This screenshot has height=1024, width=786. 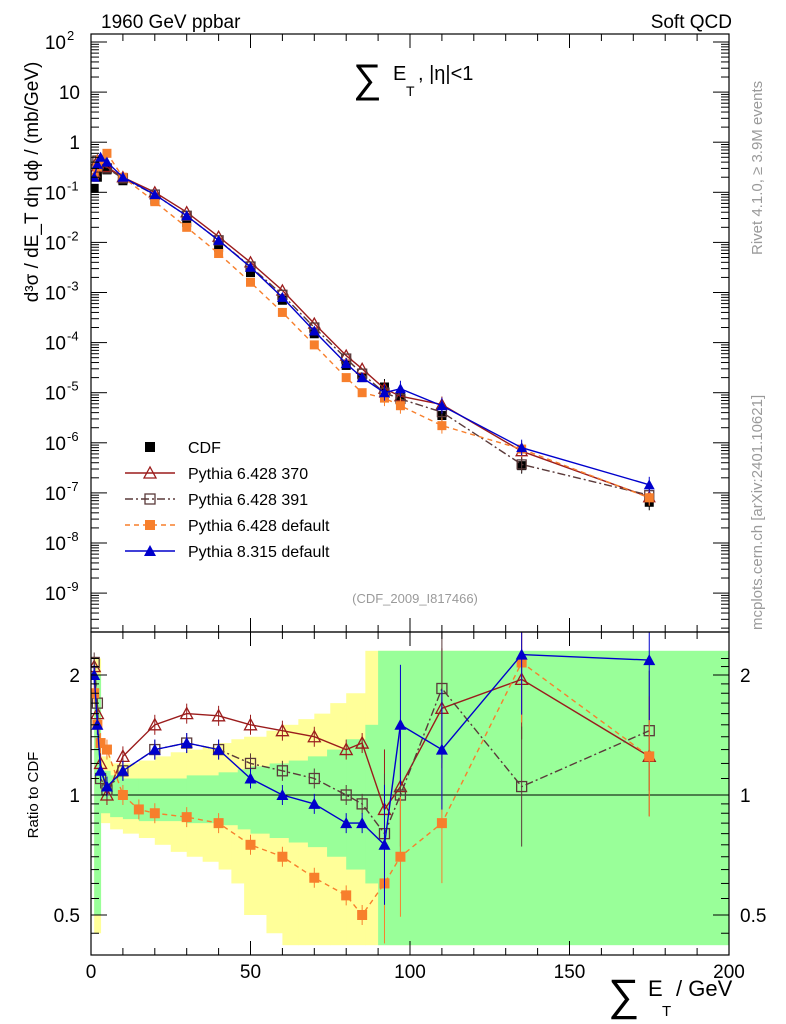 I want to click on legend-label: Pythia 6.428 391, so click(x=248, y=500).